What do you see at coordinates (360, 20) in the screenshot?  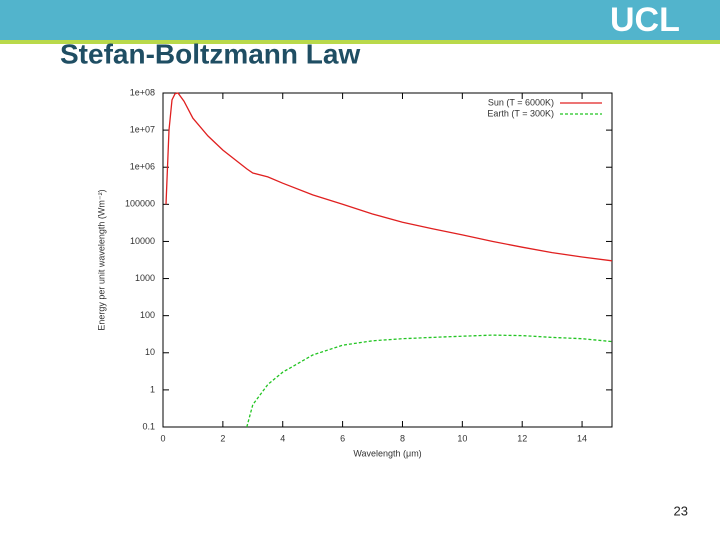 I see `header-bar` at bounding box center [360, 20].